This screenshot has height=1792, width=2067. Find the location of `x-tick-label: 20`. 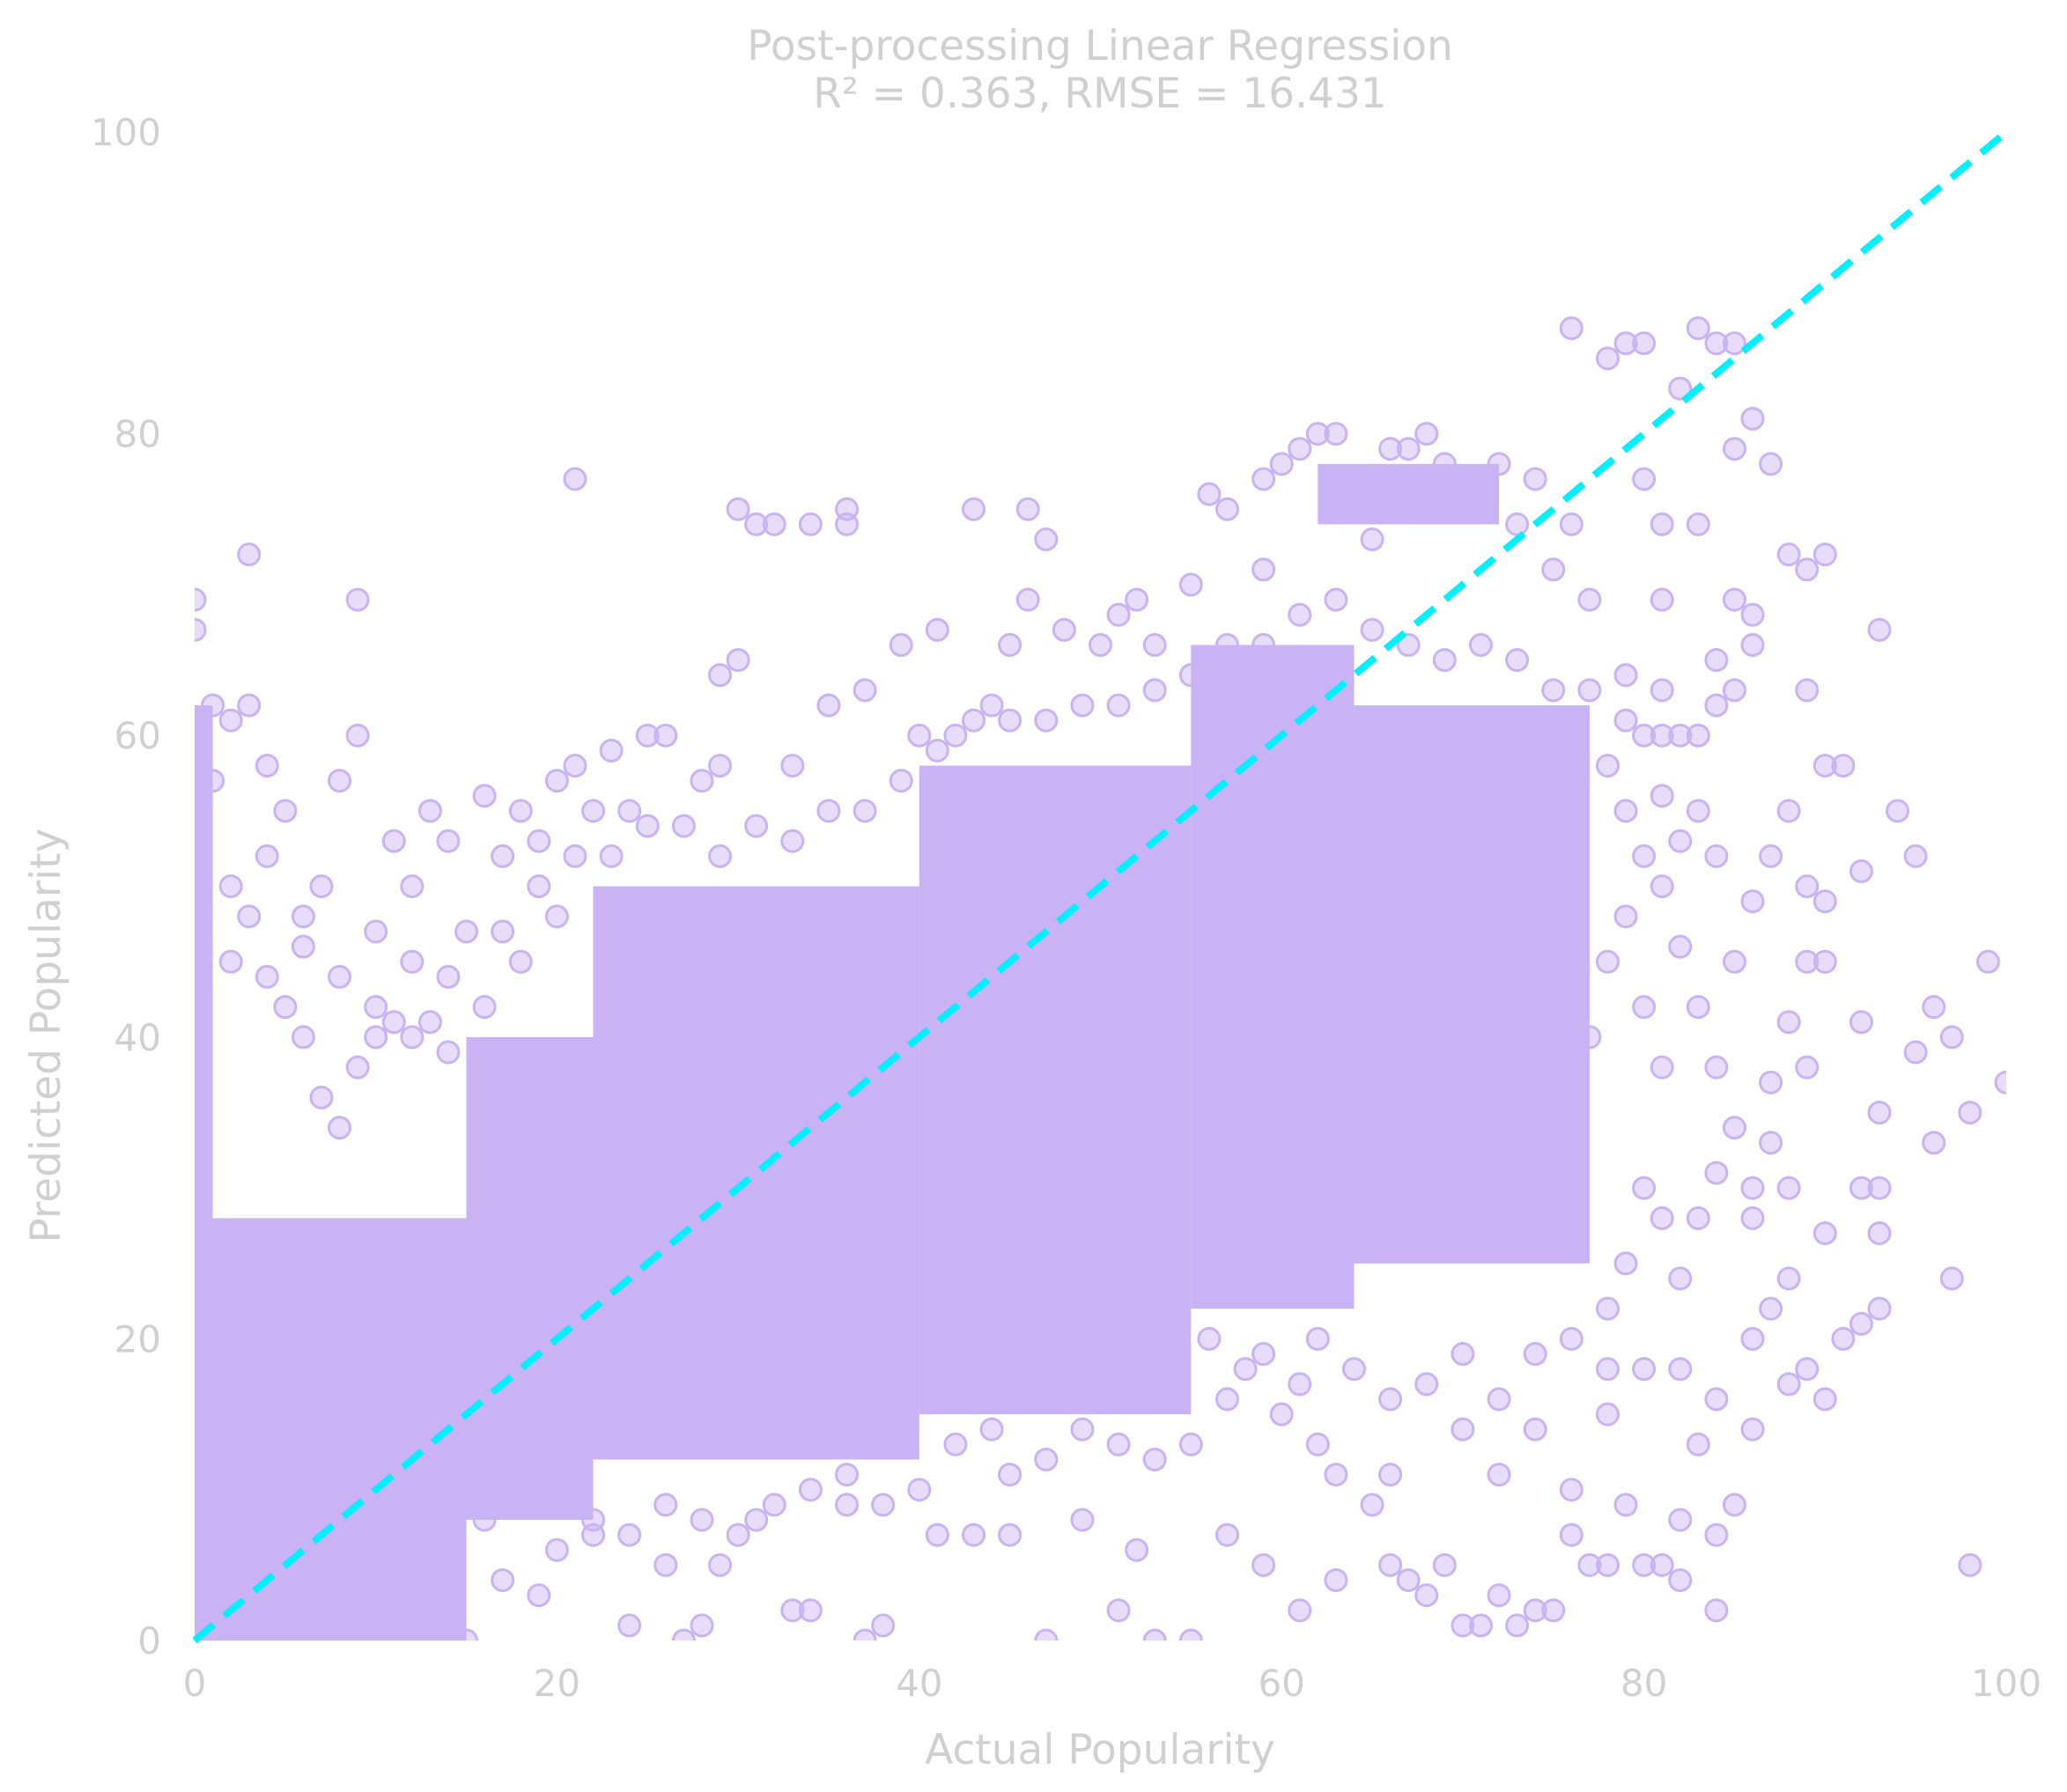

x-tick-label: 20 is located at coordinates (557, 1683).